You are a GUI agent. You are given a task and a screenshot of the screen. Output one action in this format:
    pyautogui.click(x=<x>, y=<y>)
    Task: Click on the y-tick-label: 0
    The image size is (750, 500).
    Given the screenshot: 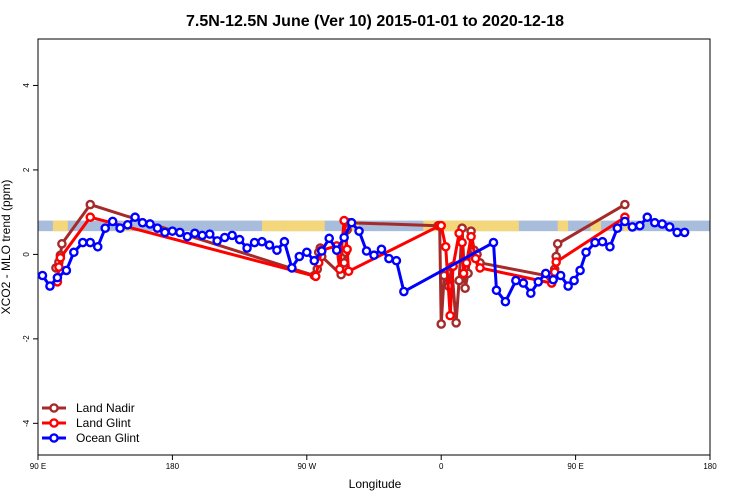 What is the action you would take?
    pyautogui.click(x=26, y=254)
    